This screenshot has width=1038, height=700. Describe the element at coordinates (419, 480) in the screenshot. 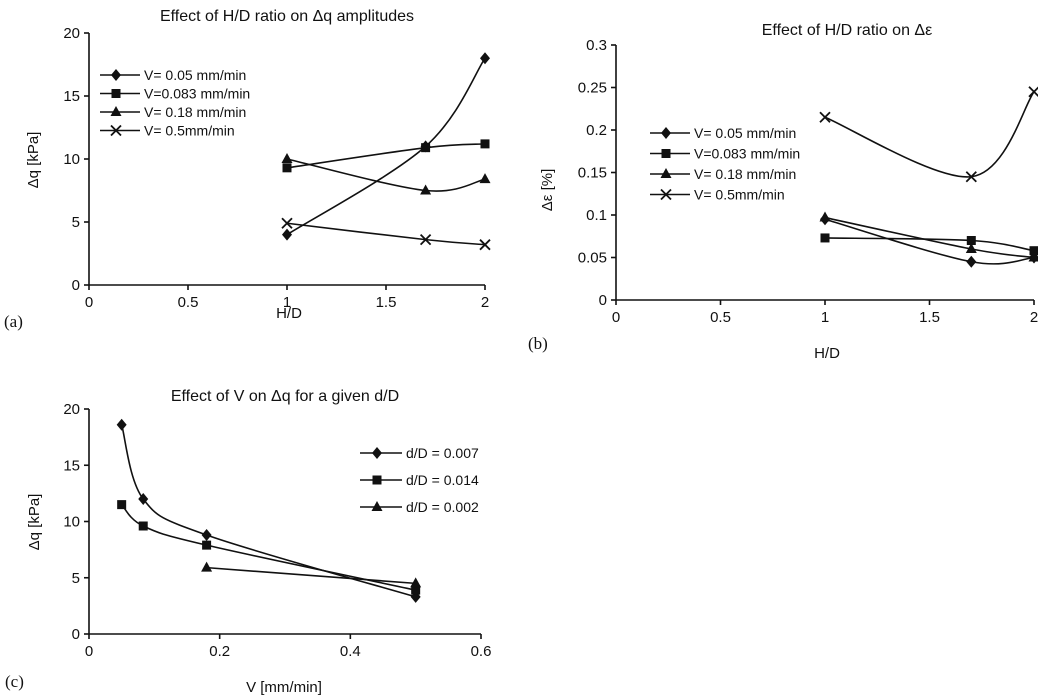

I see `legend-item: d/D = 0.014` at that location.